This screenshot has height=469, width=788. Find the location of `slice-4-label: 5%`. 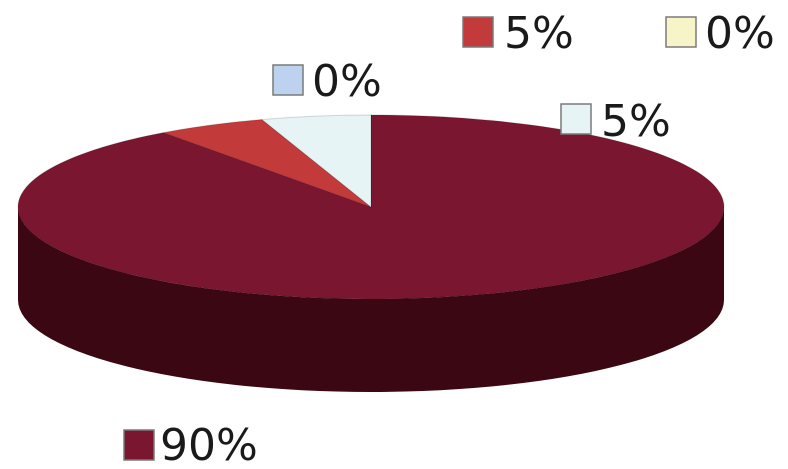

slice-4-label: 5% is located at coordinates (636, 121).